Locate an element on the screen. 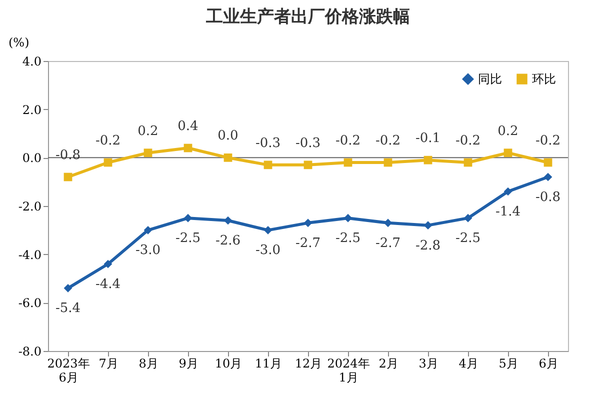 The image size is (600, 400). chart-title: 工业生产者出厂价格涨跌幅 is located at coordinates (307, 17).